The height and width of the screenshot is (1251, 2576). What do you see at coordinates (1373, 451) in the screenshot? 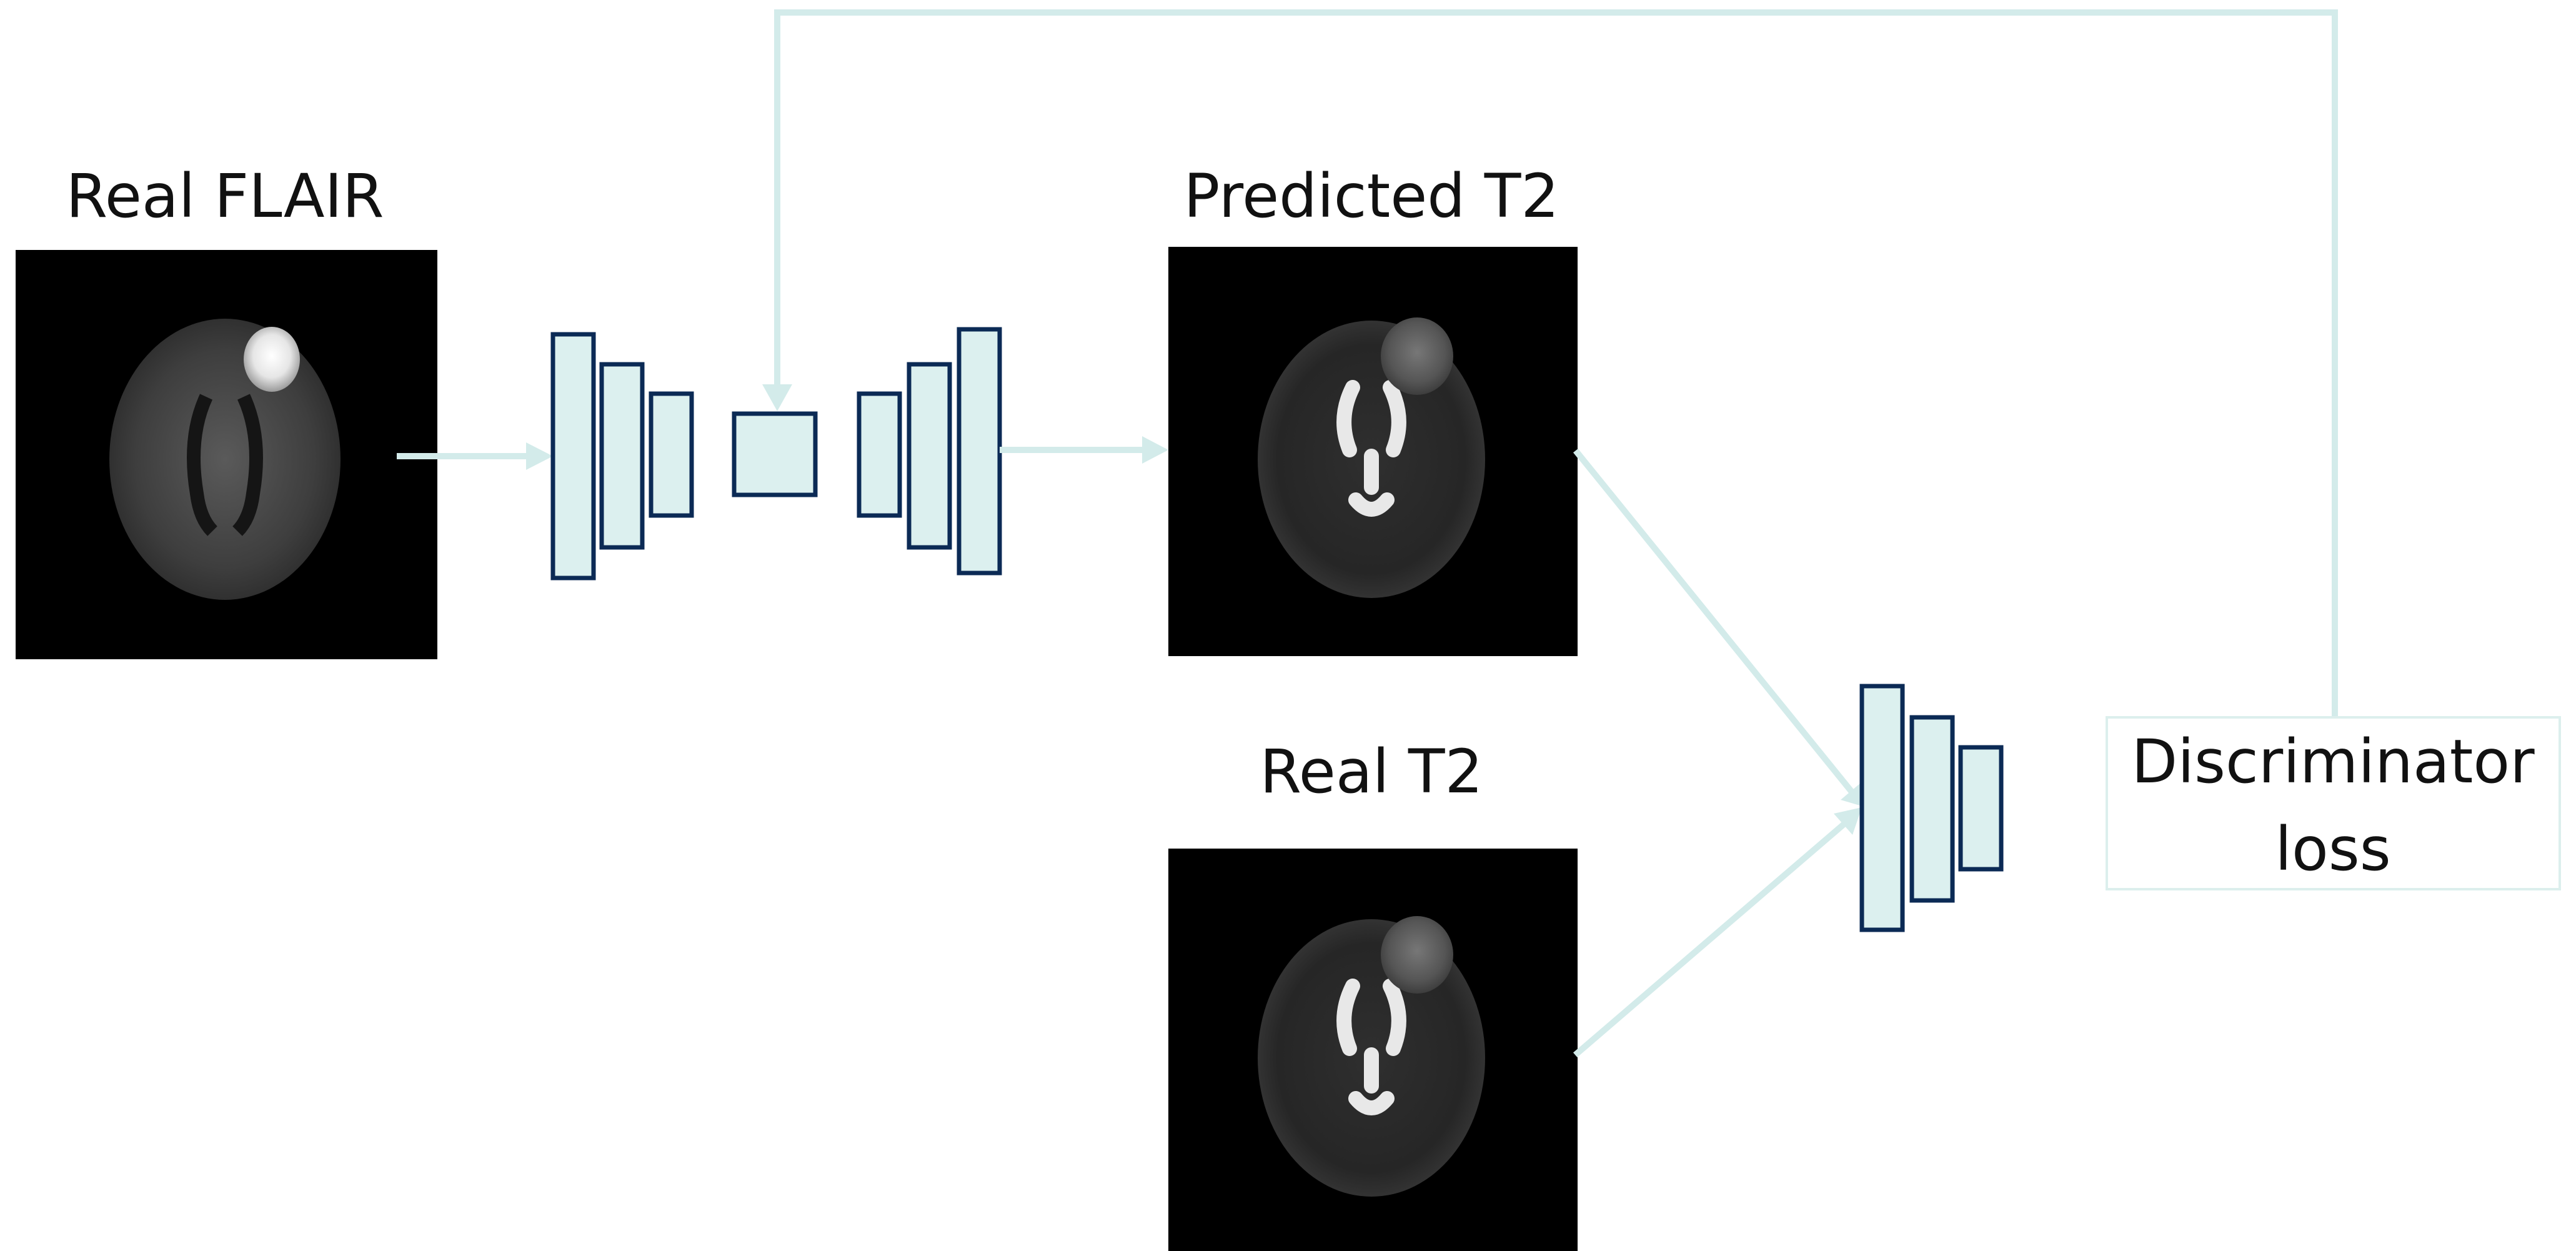
I see `predicted-t2-image` at bounding box center [1373, 451].